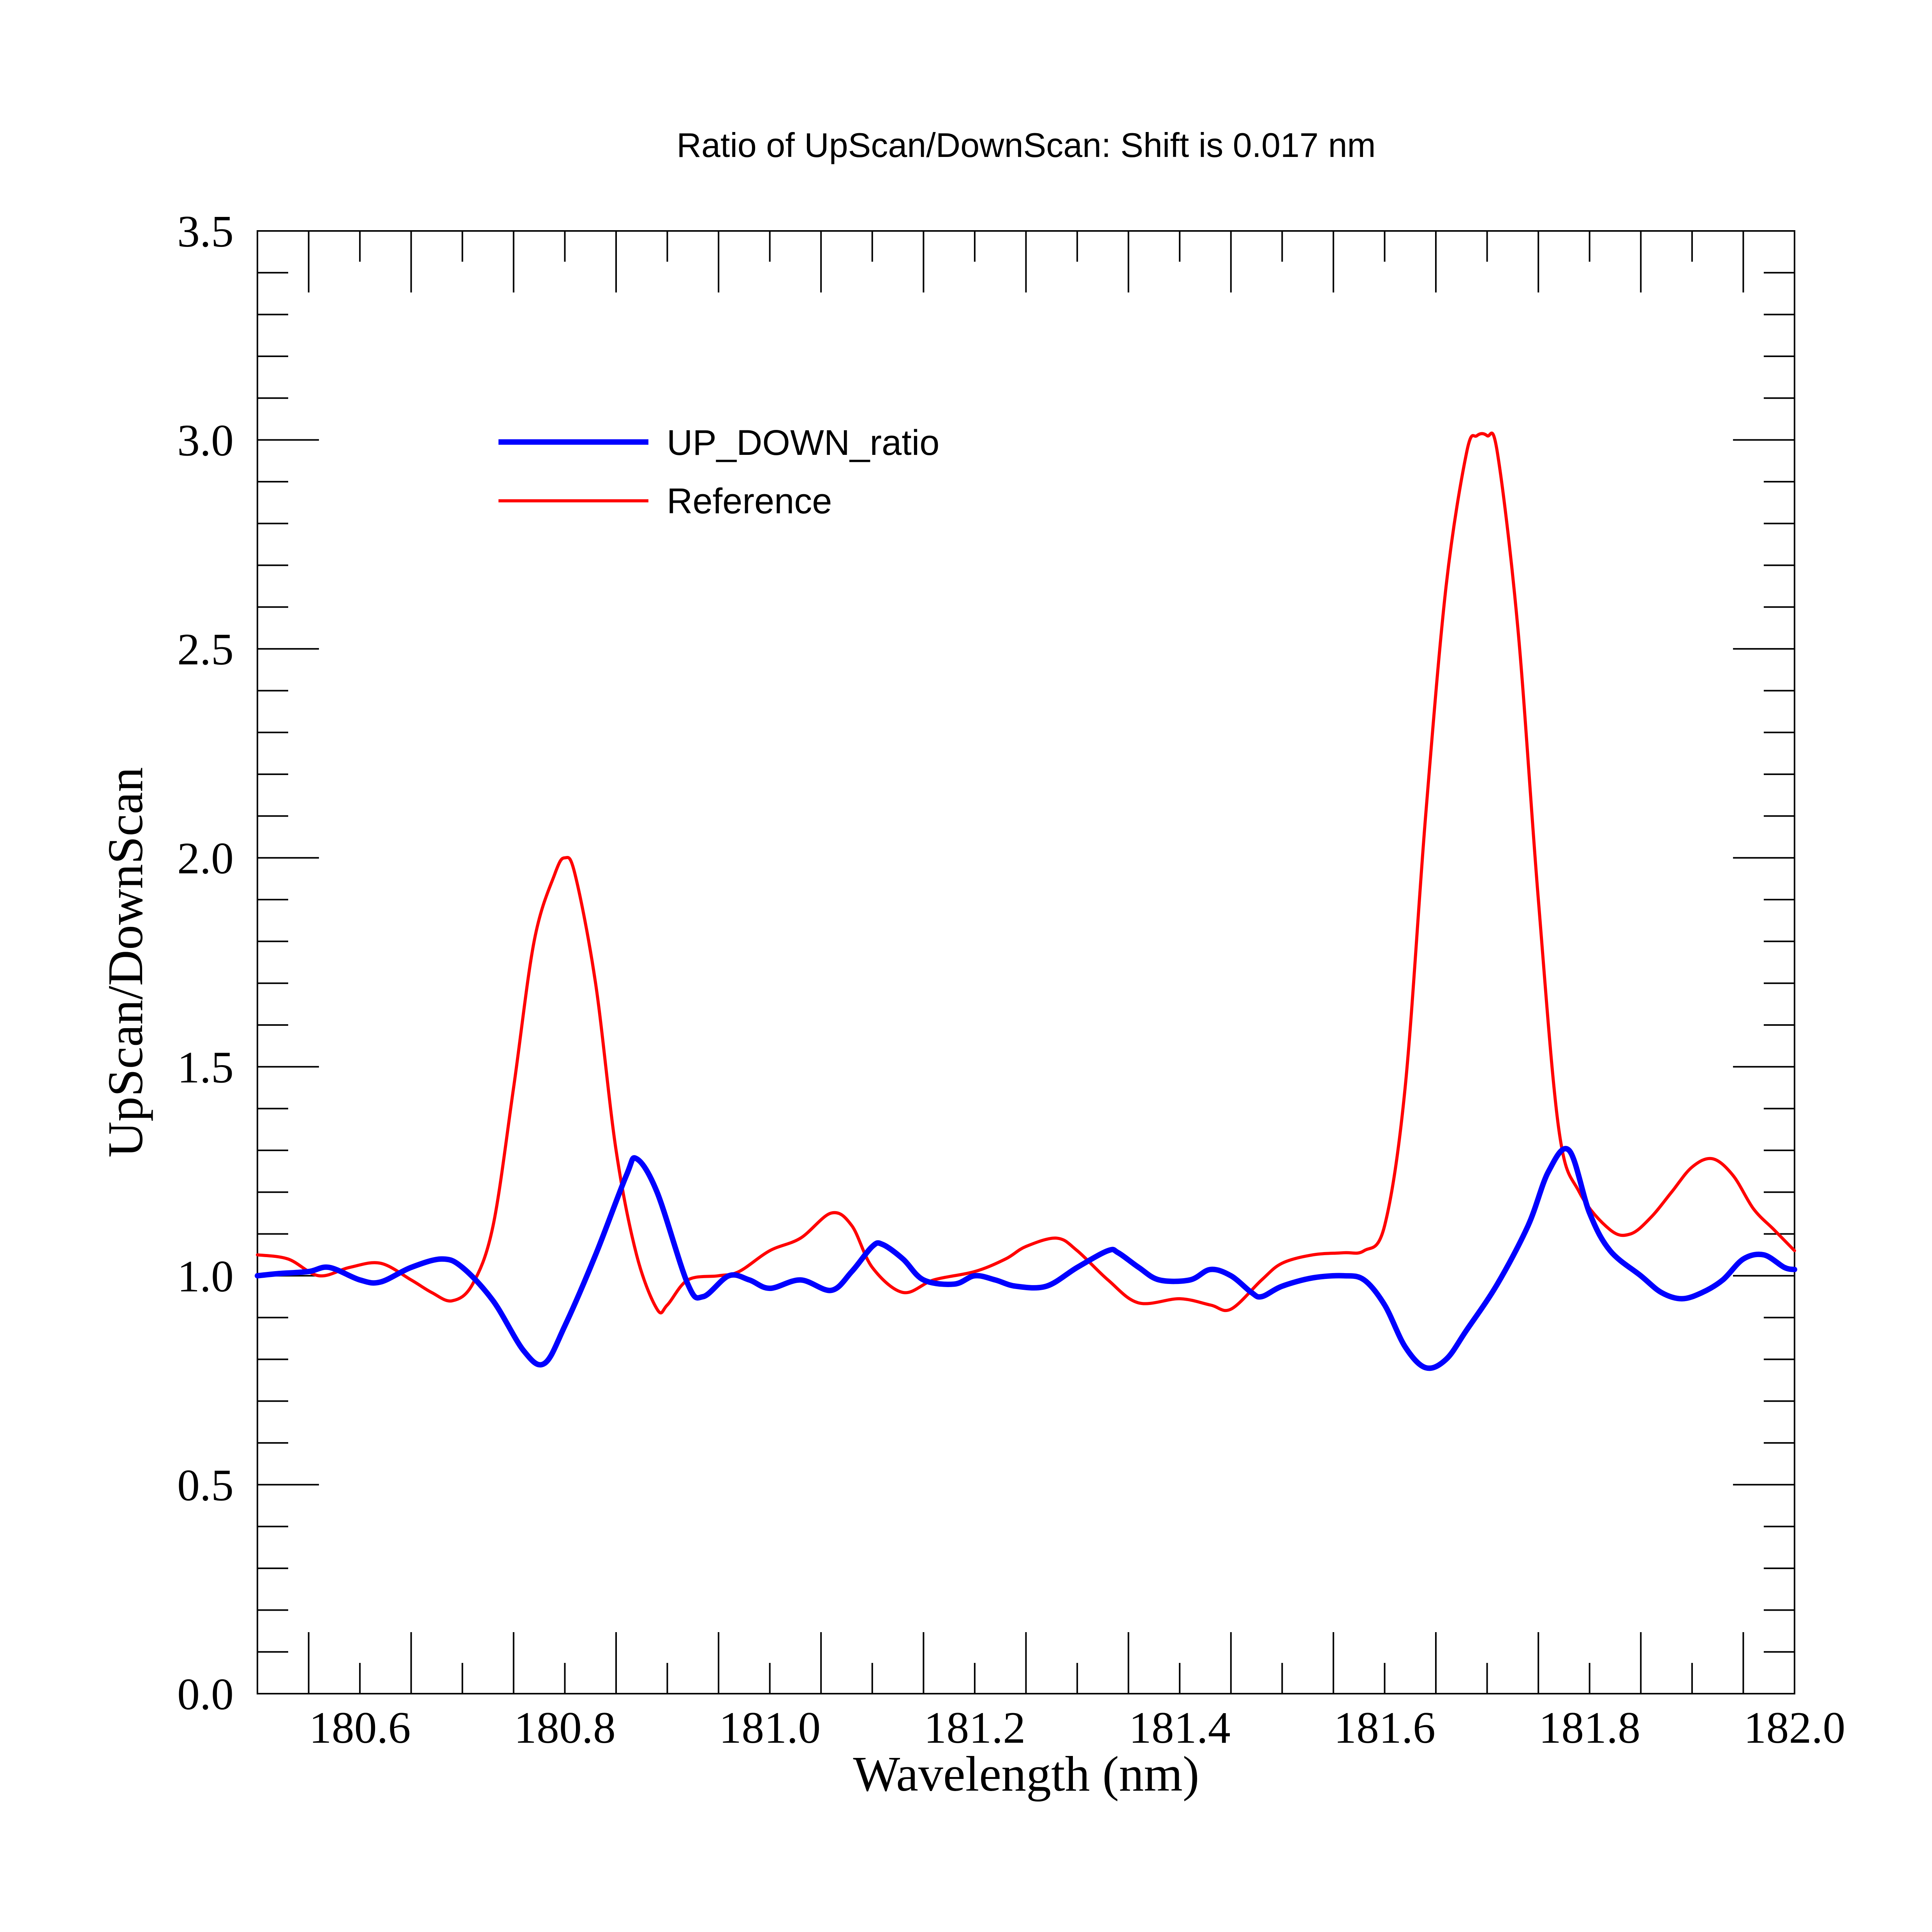  I want to click on x-tick-label: 180.6, so click(360, 1728).